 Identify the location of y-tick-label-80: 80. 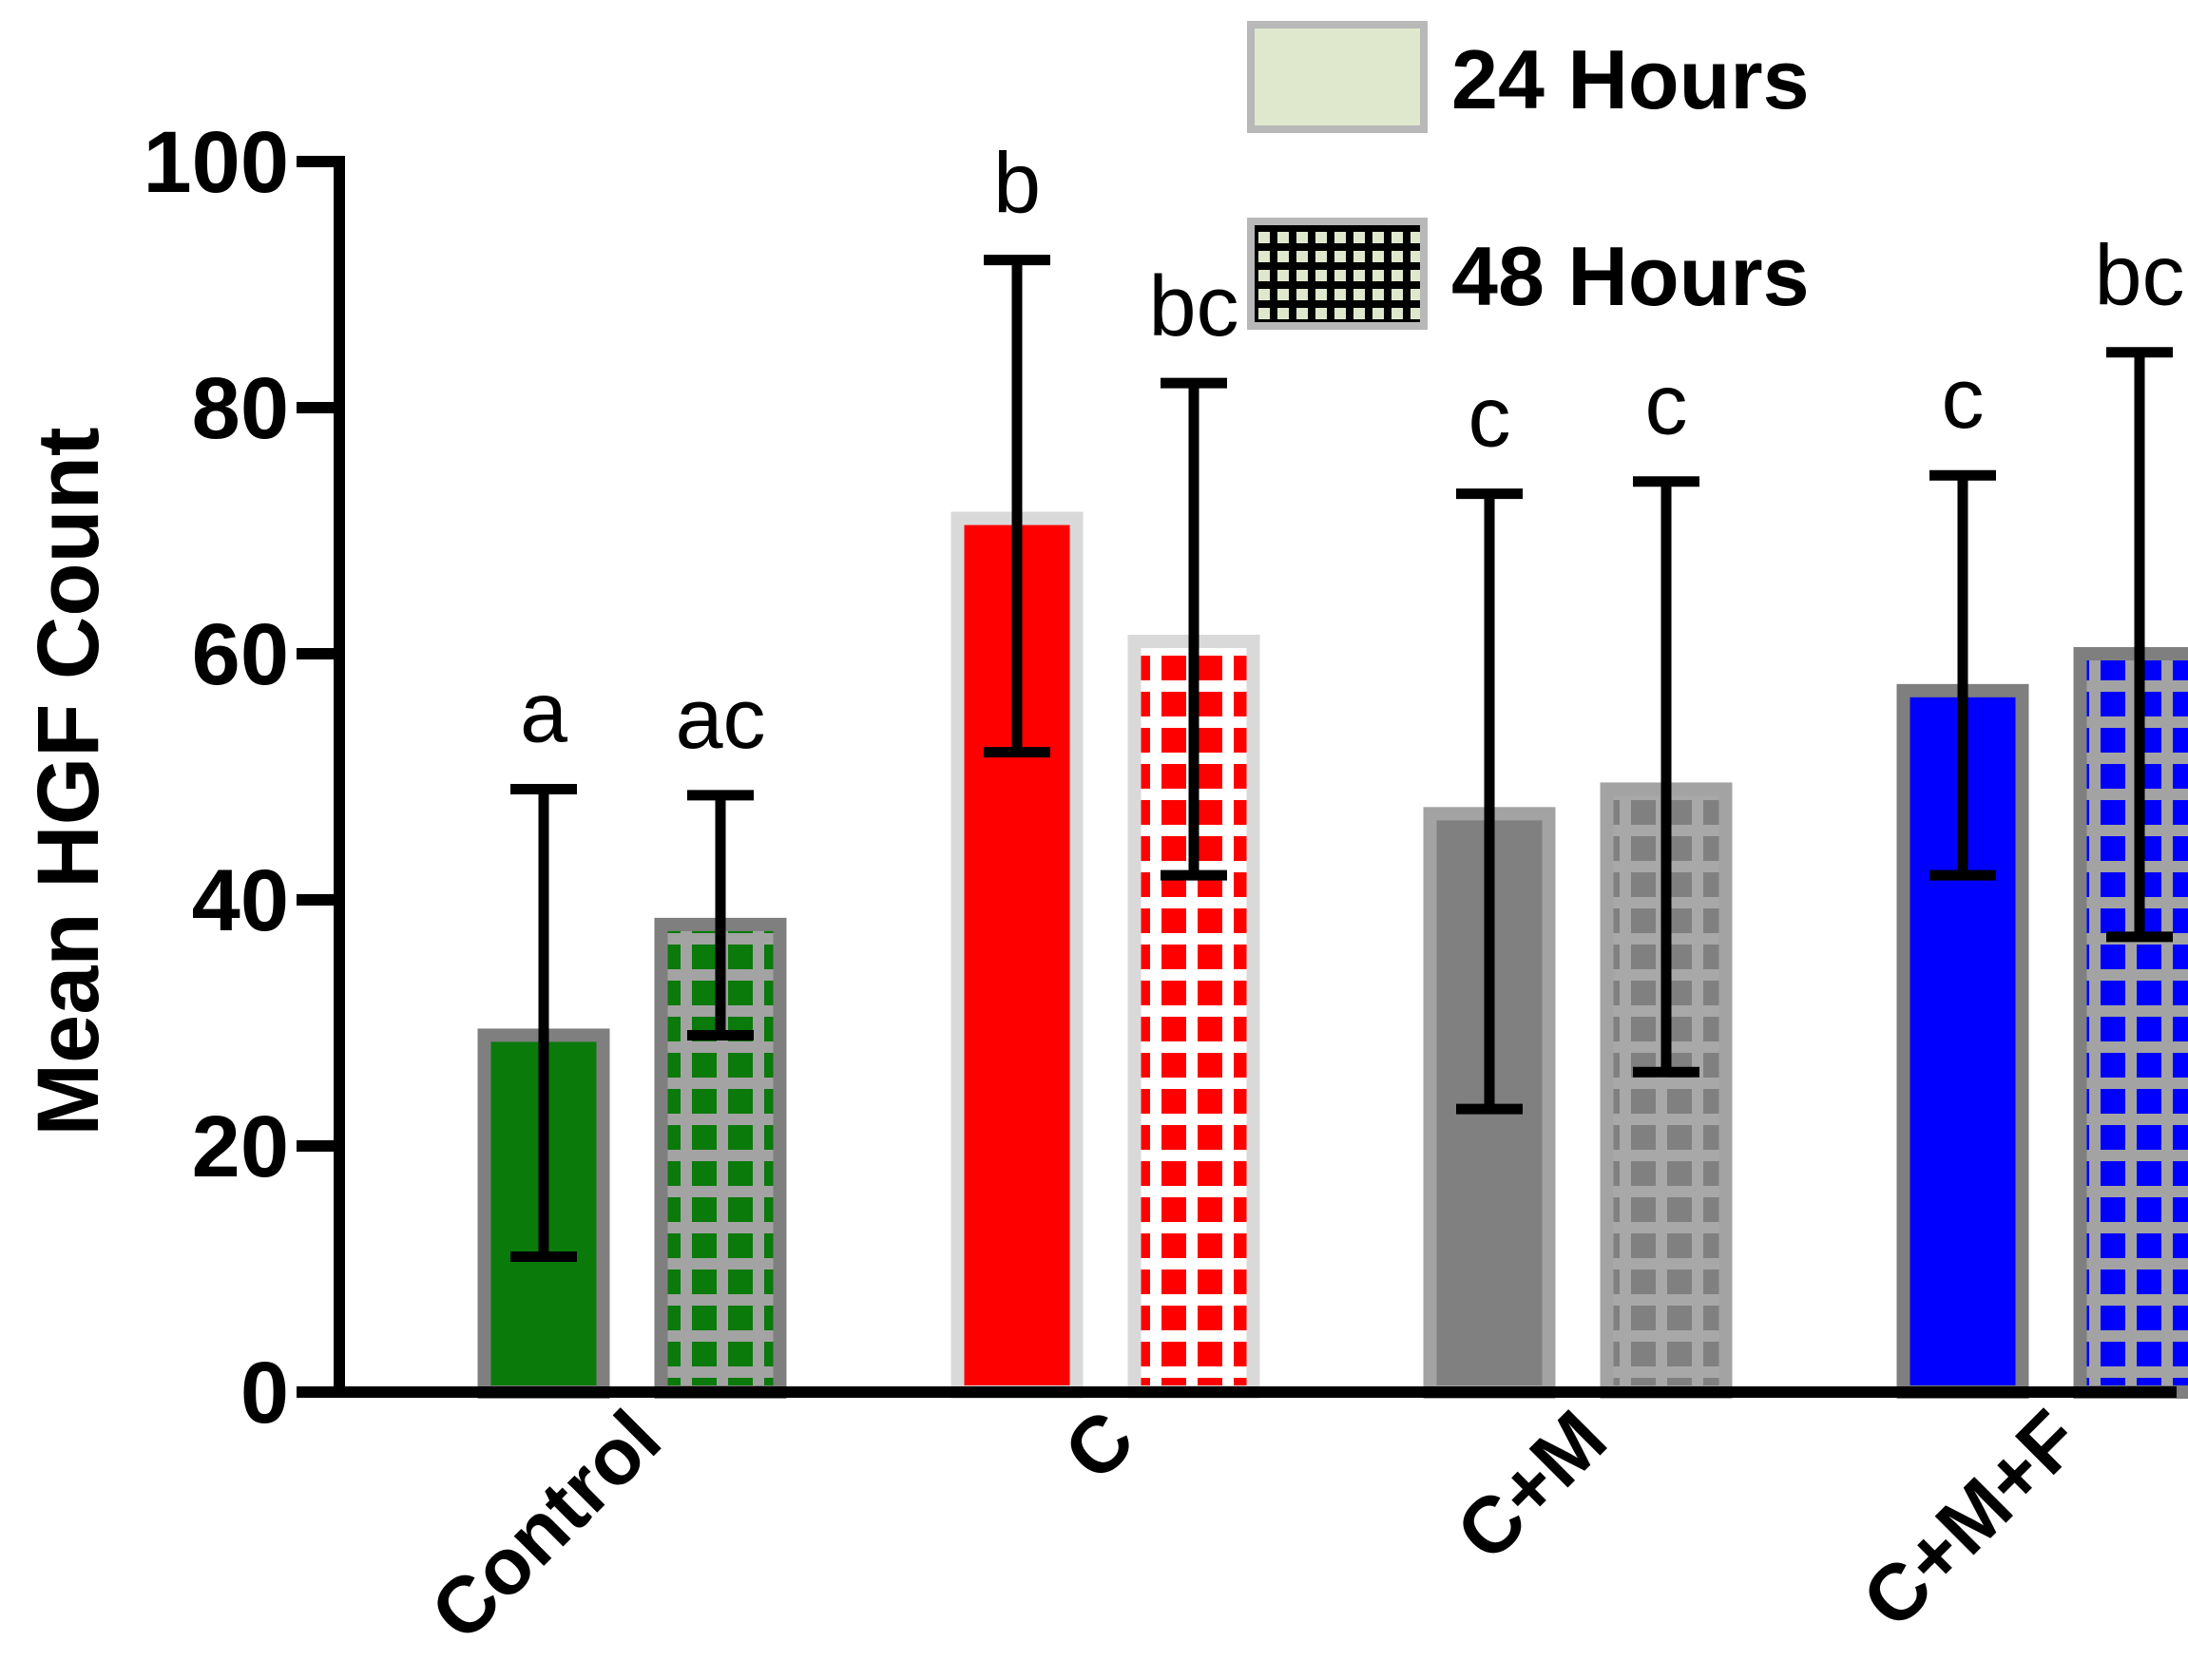
(241, 408).